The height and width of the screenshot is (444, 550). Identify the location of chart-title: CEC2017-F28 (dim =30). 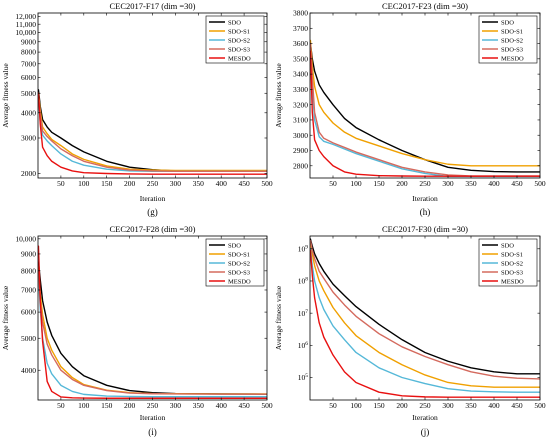
(152, 229).